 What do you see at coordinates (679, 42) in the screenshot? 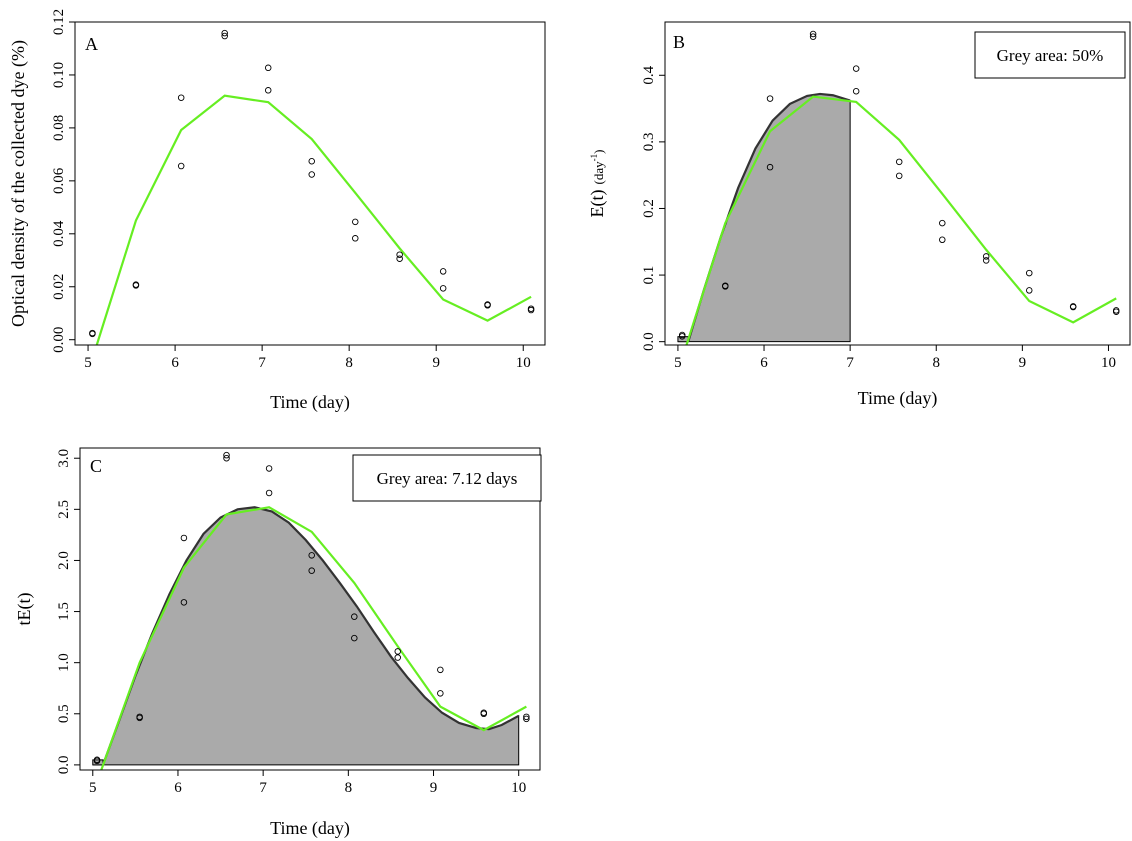
I see `panel-letter: B` at bounding box center [679, 42].